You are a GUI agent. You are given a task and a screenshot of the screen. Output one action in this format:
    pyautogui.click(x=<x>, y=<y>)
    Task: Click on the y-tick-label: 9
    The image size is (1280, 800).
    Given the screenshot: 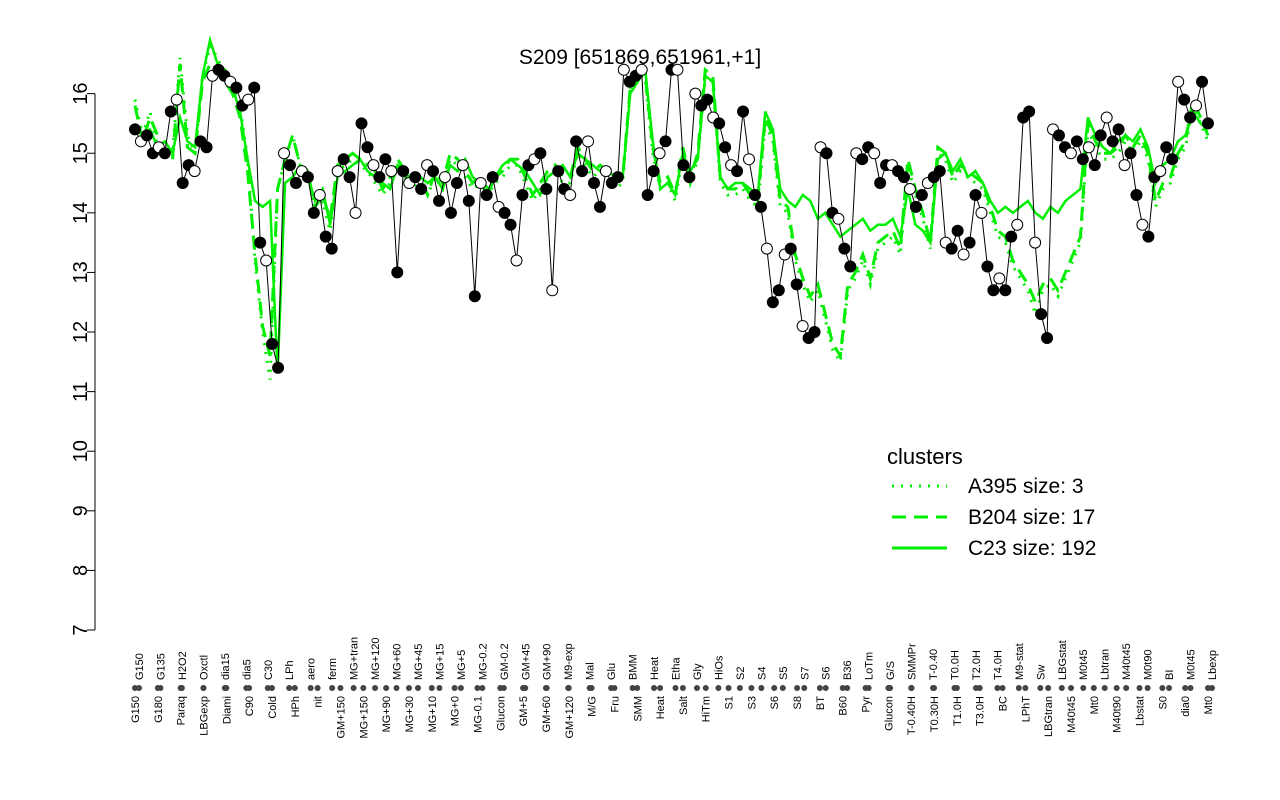 What is the action you would take?
    pyautogui.click(x=81, y=510)
    